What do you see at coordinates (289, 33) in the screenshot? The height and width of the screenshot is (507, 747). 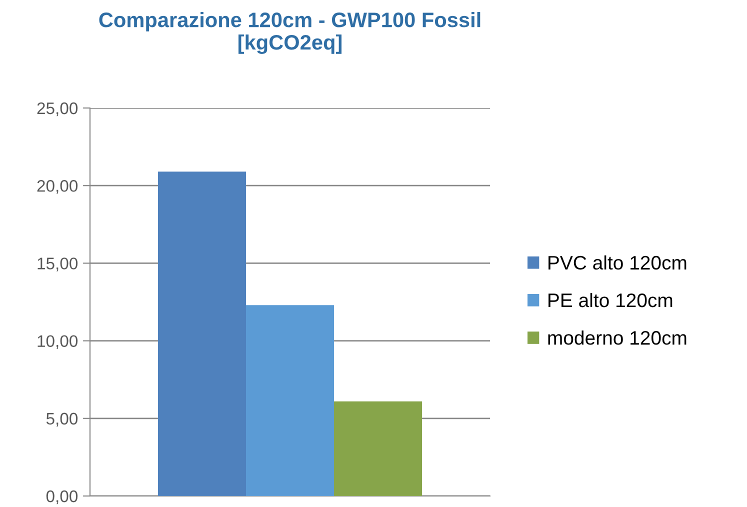 I see `chart-title: Comparazione 120cm - GWP100 Fossil [kgCO2eq]` at bounding box center [289, 33].